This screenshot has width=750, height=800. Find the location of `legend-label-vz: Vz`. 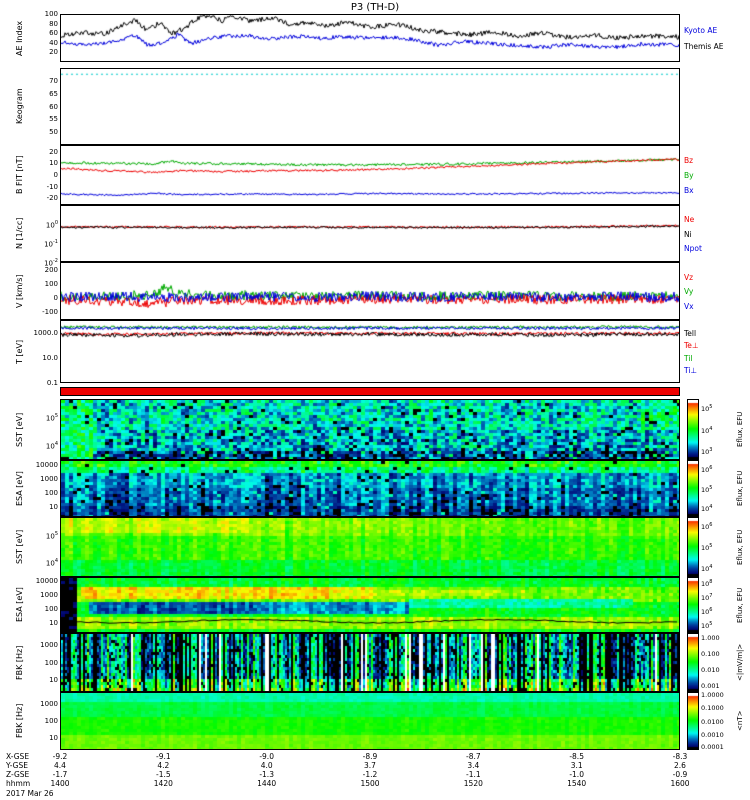

legend-label-vz: Vz is located at coordinates (689, 277).